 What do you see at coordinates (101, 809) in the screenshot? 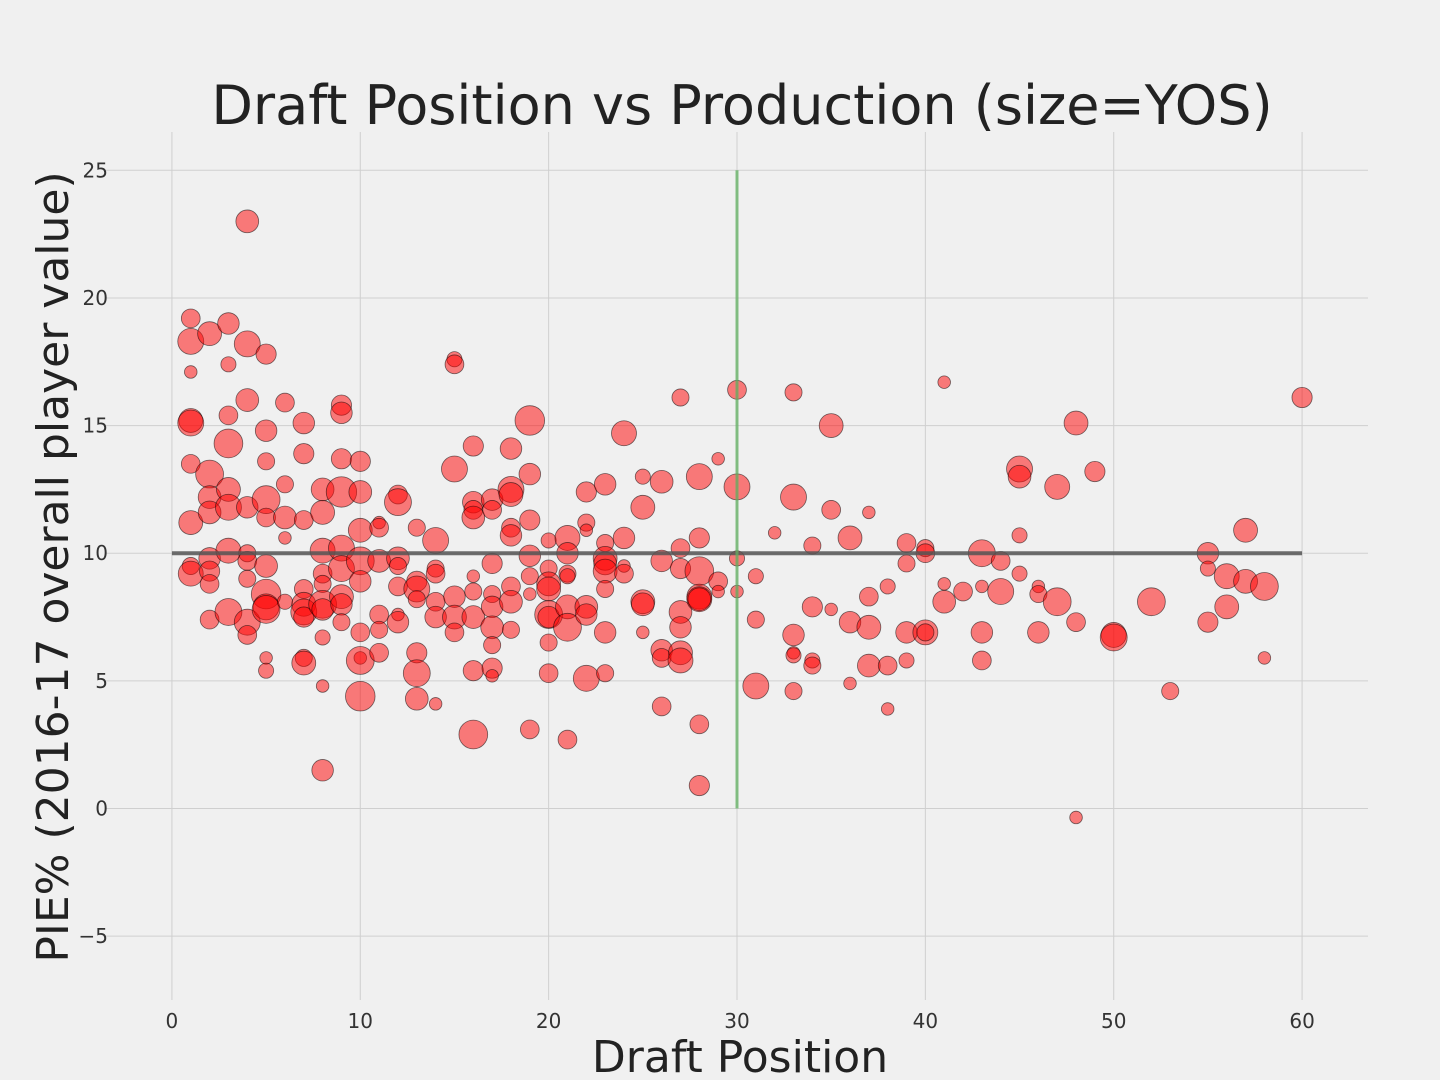
I see `y-tick-label: 0` at bounding box center [101, 809].